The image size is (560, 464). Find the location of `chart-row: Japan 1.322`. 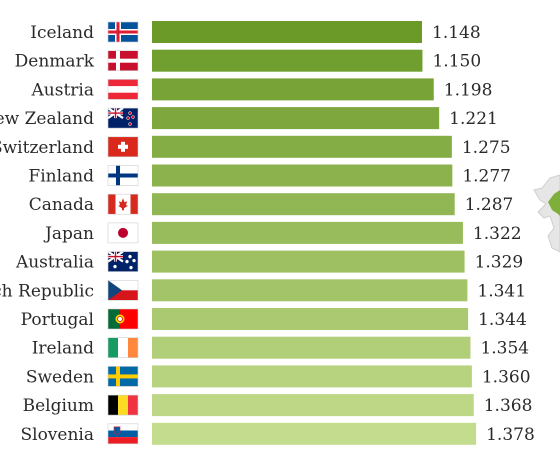

chart-row: Japan 1.322 is located at coordinates (282, 232).